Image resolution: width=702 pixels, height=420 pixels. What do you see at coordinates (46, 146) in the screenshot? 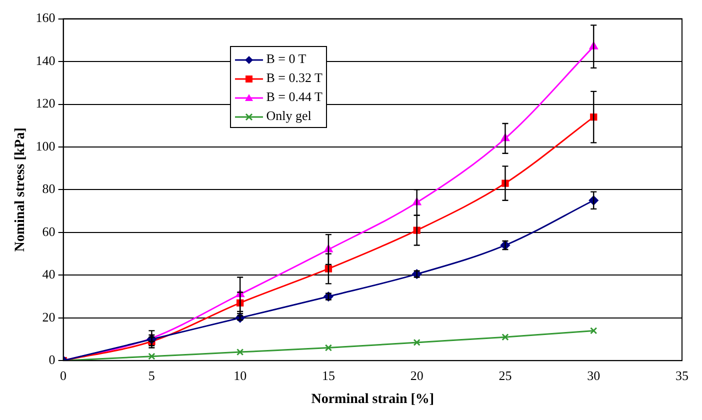
I see `y-tick-label: 100` at bounding box center [46, 146].